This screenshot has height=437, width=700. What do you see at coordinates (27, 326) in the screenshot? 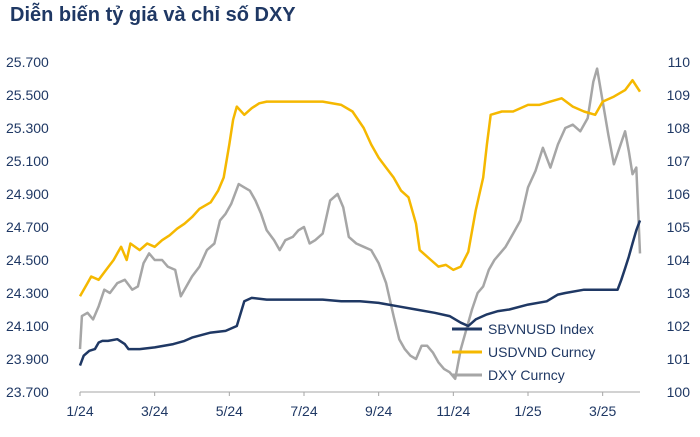
I see `y-left-tick-label: 24.100` at bounding box center [27, 326].